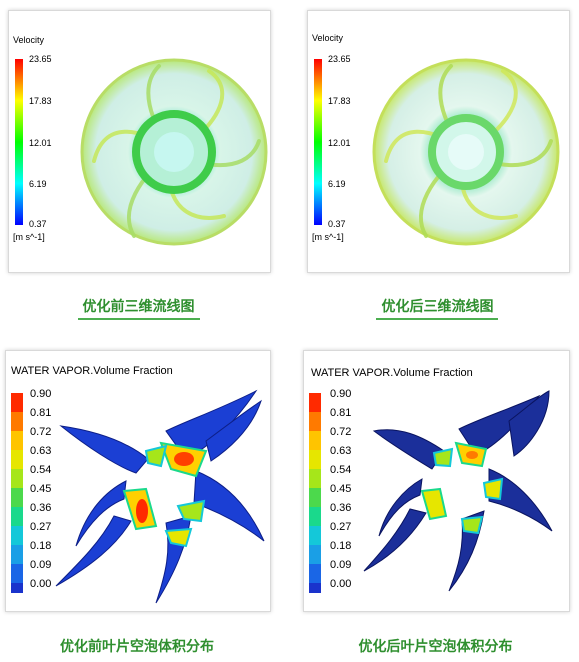 This screenshot has height=662, width=579. Describe the element at coordinates (437, 152) in the screenshot. I see `velocity-streamline-plot-after` at that location.